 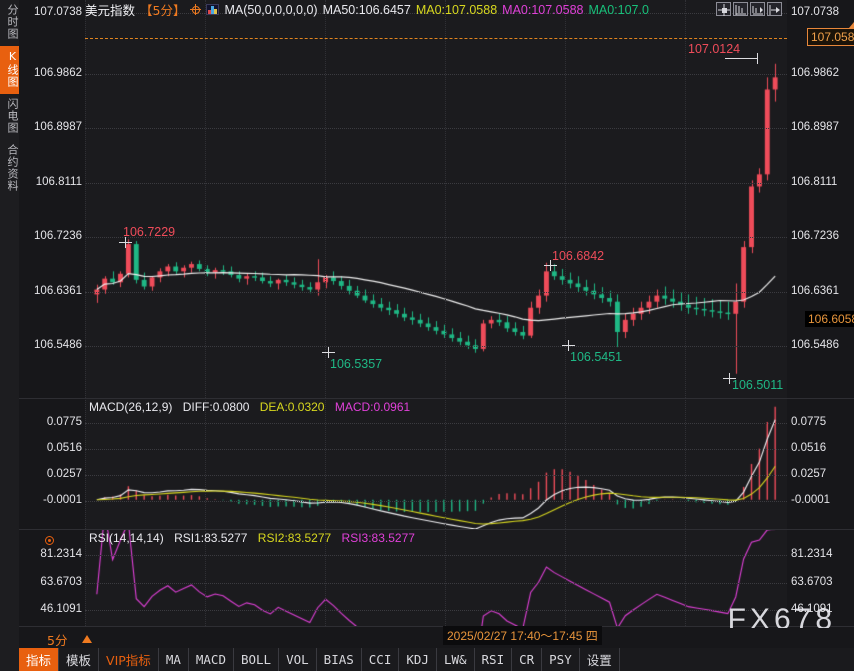 I want to click on sidebar-item-lightning: 闪电图, so click(x=12, y=116).